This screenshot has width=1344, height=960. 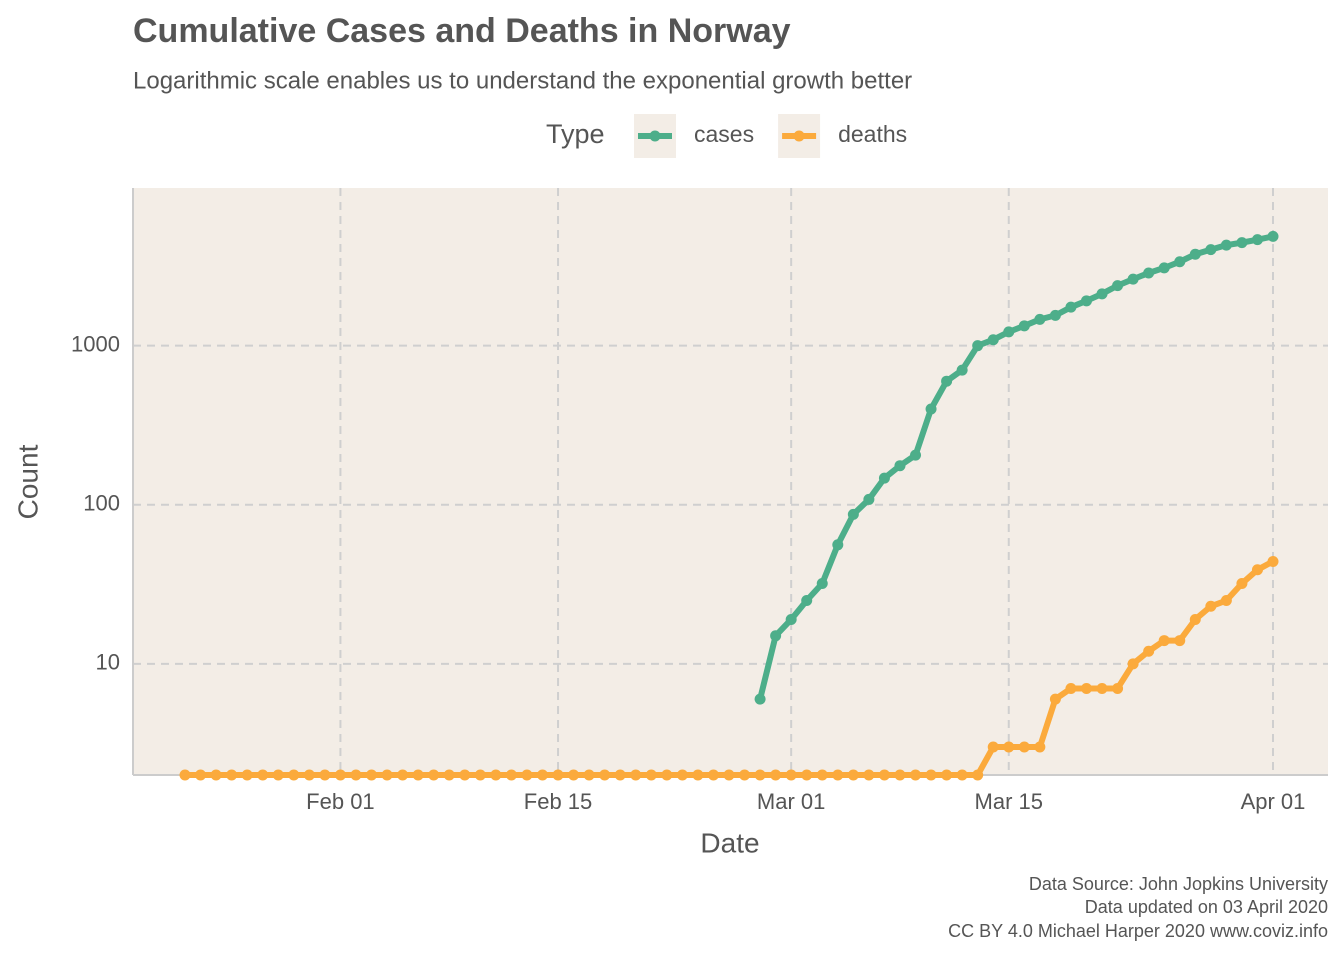 I want to click on legend-title: Type, so click(x=575, y=134).